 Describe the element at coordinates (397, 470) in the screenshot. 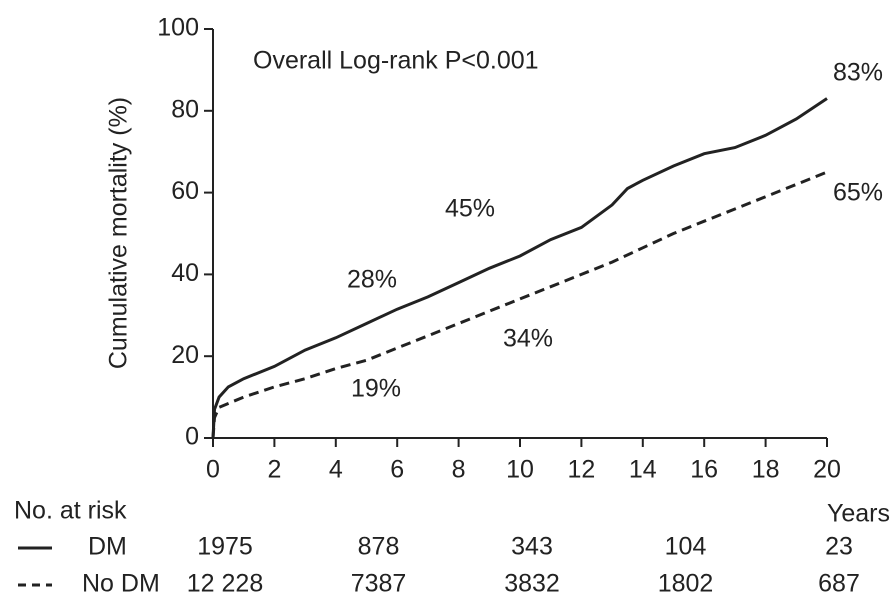

I see `x-tick-label: 6` at that location.